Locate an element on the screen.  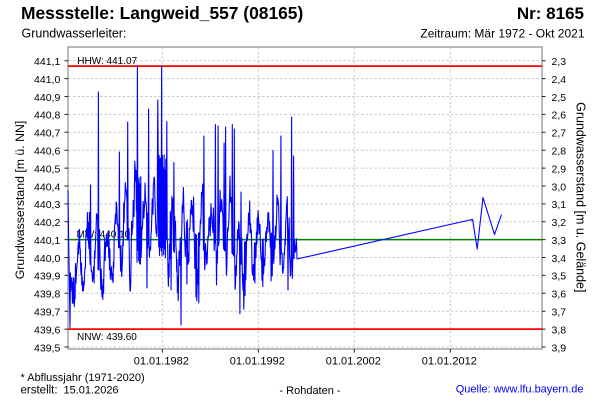
svg-text: erstellt: is located at coordinates (39, 390).